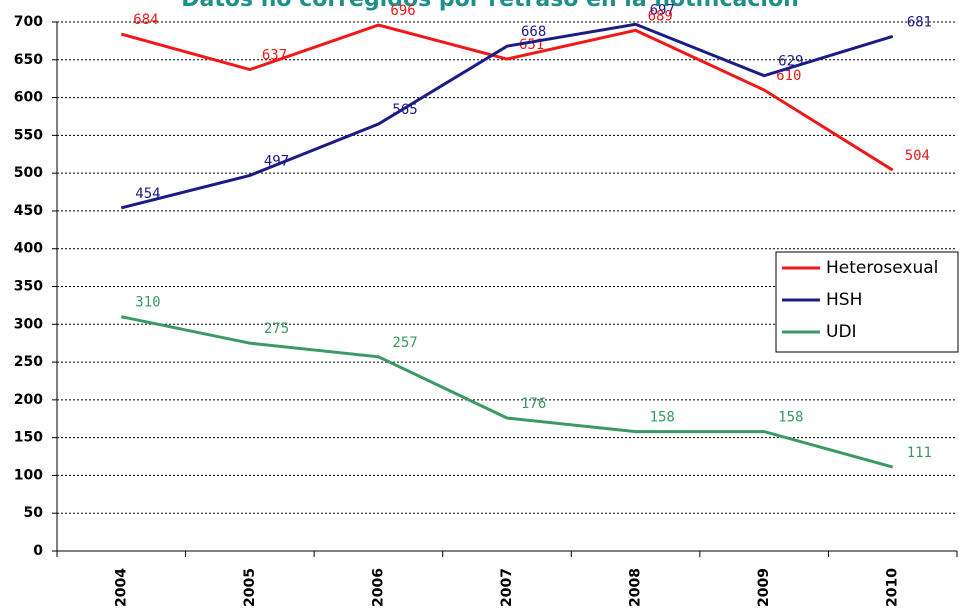 The height and width of the screenshot is (613, 959). Describe the element at coordinates (28, 135) in the screenshot. I see `y-tick-label: 550` at that location.